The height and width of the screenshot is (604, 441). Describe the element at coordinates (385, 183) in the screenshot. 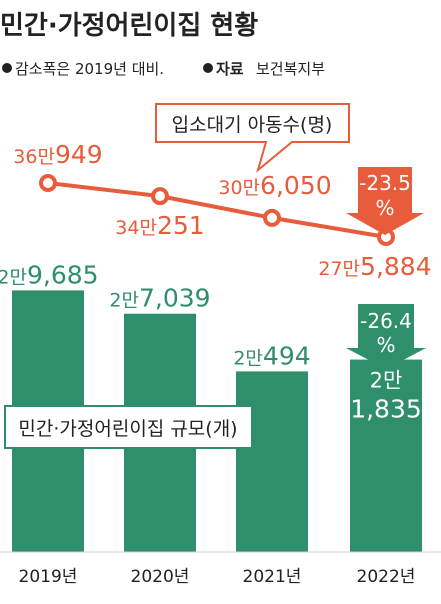

I see `line-change-value: -23.5` at that location.